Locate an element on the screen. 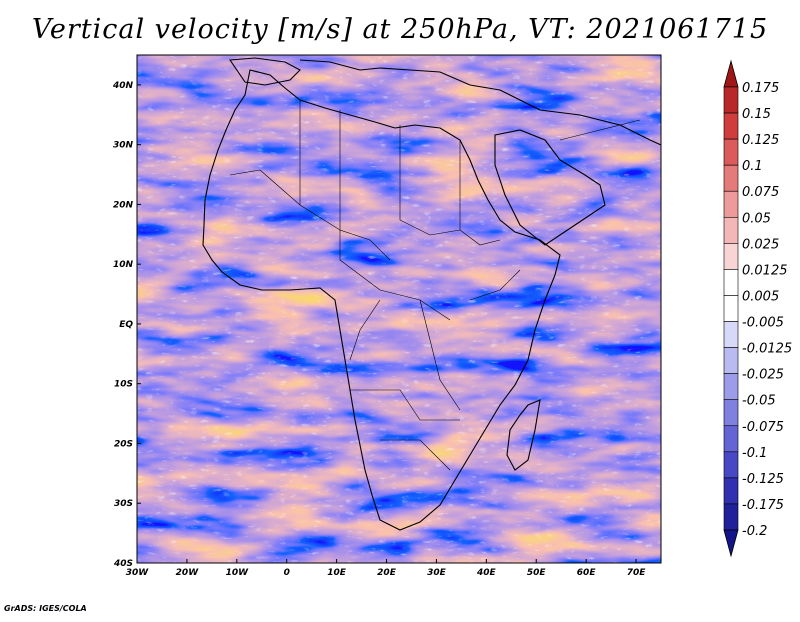 This screenshot has height=622, width=800. grads-credit: GrADS: IGES/COLA is located at coordinates (45, 608).